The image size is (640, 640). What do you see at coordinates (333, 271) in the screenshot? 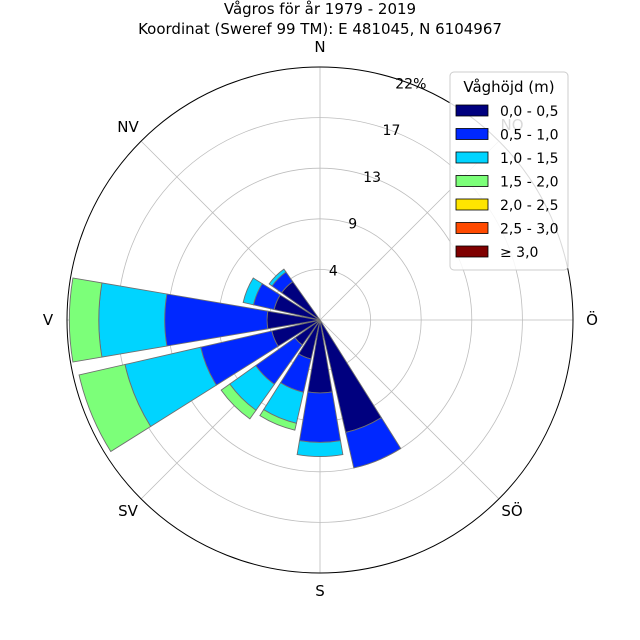
I see `radial-tick-0: 4` at bounding box center [333, 271].